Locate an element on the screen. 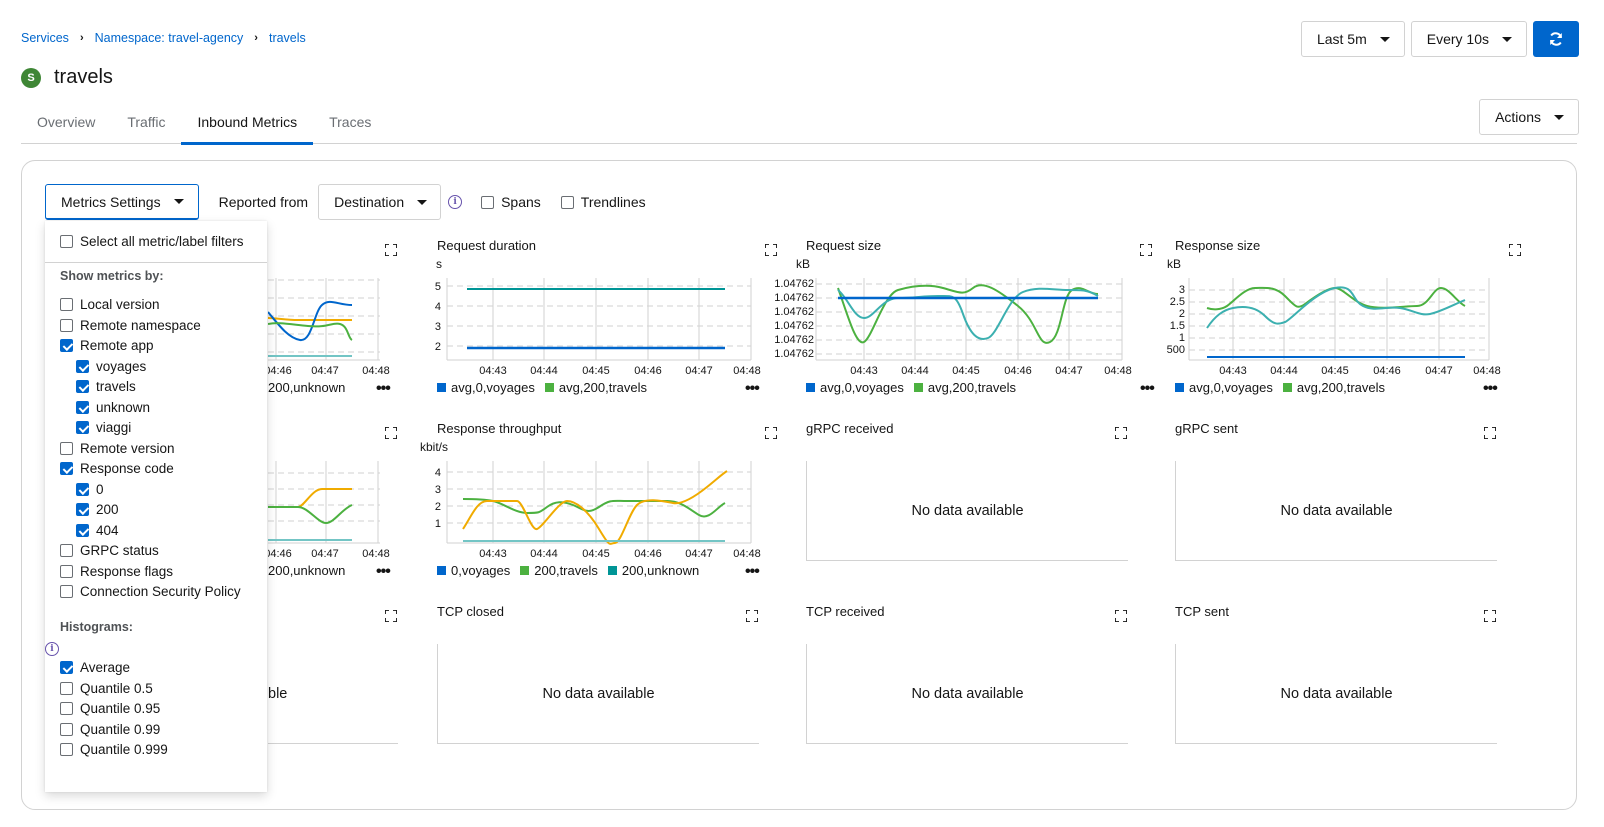 Image resolution: width=1604 pixels, height=827 pixels. y-tick: 500 is located at coordinates (1176, 350).